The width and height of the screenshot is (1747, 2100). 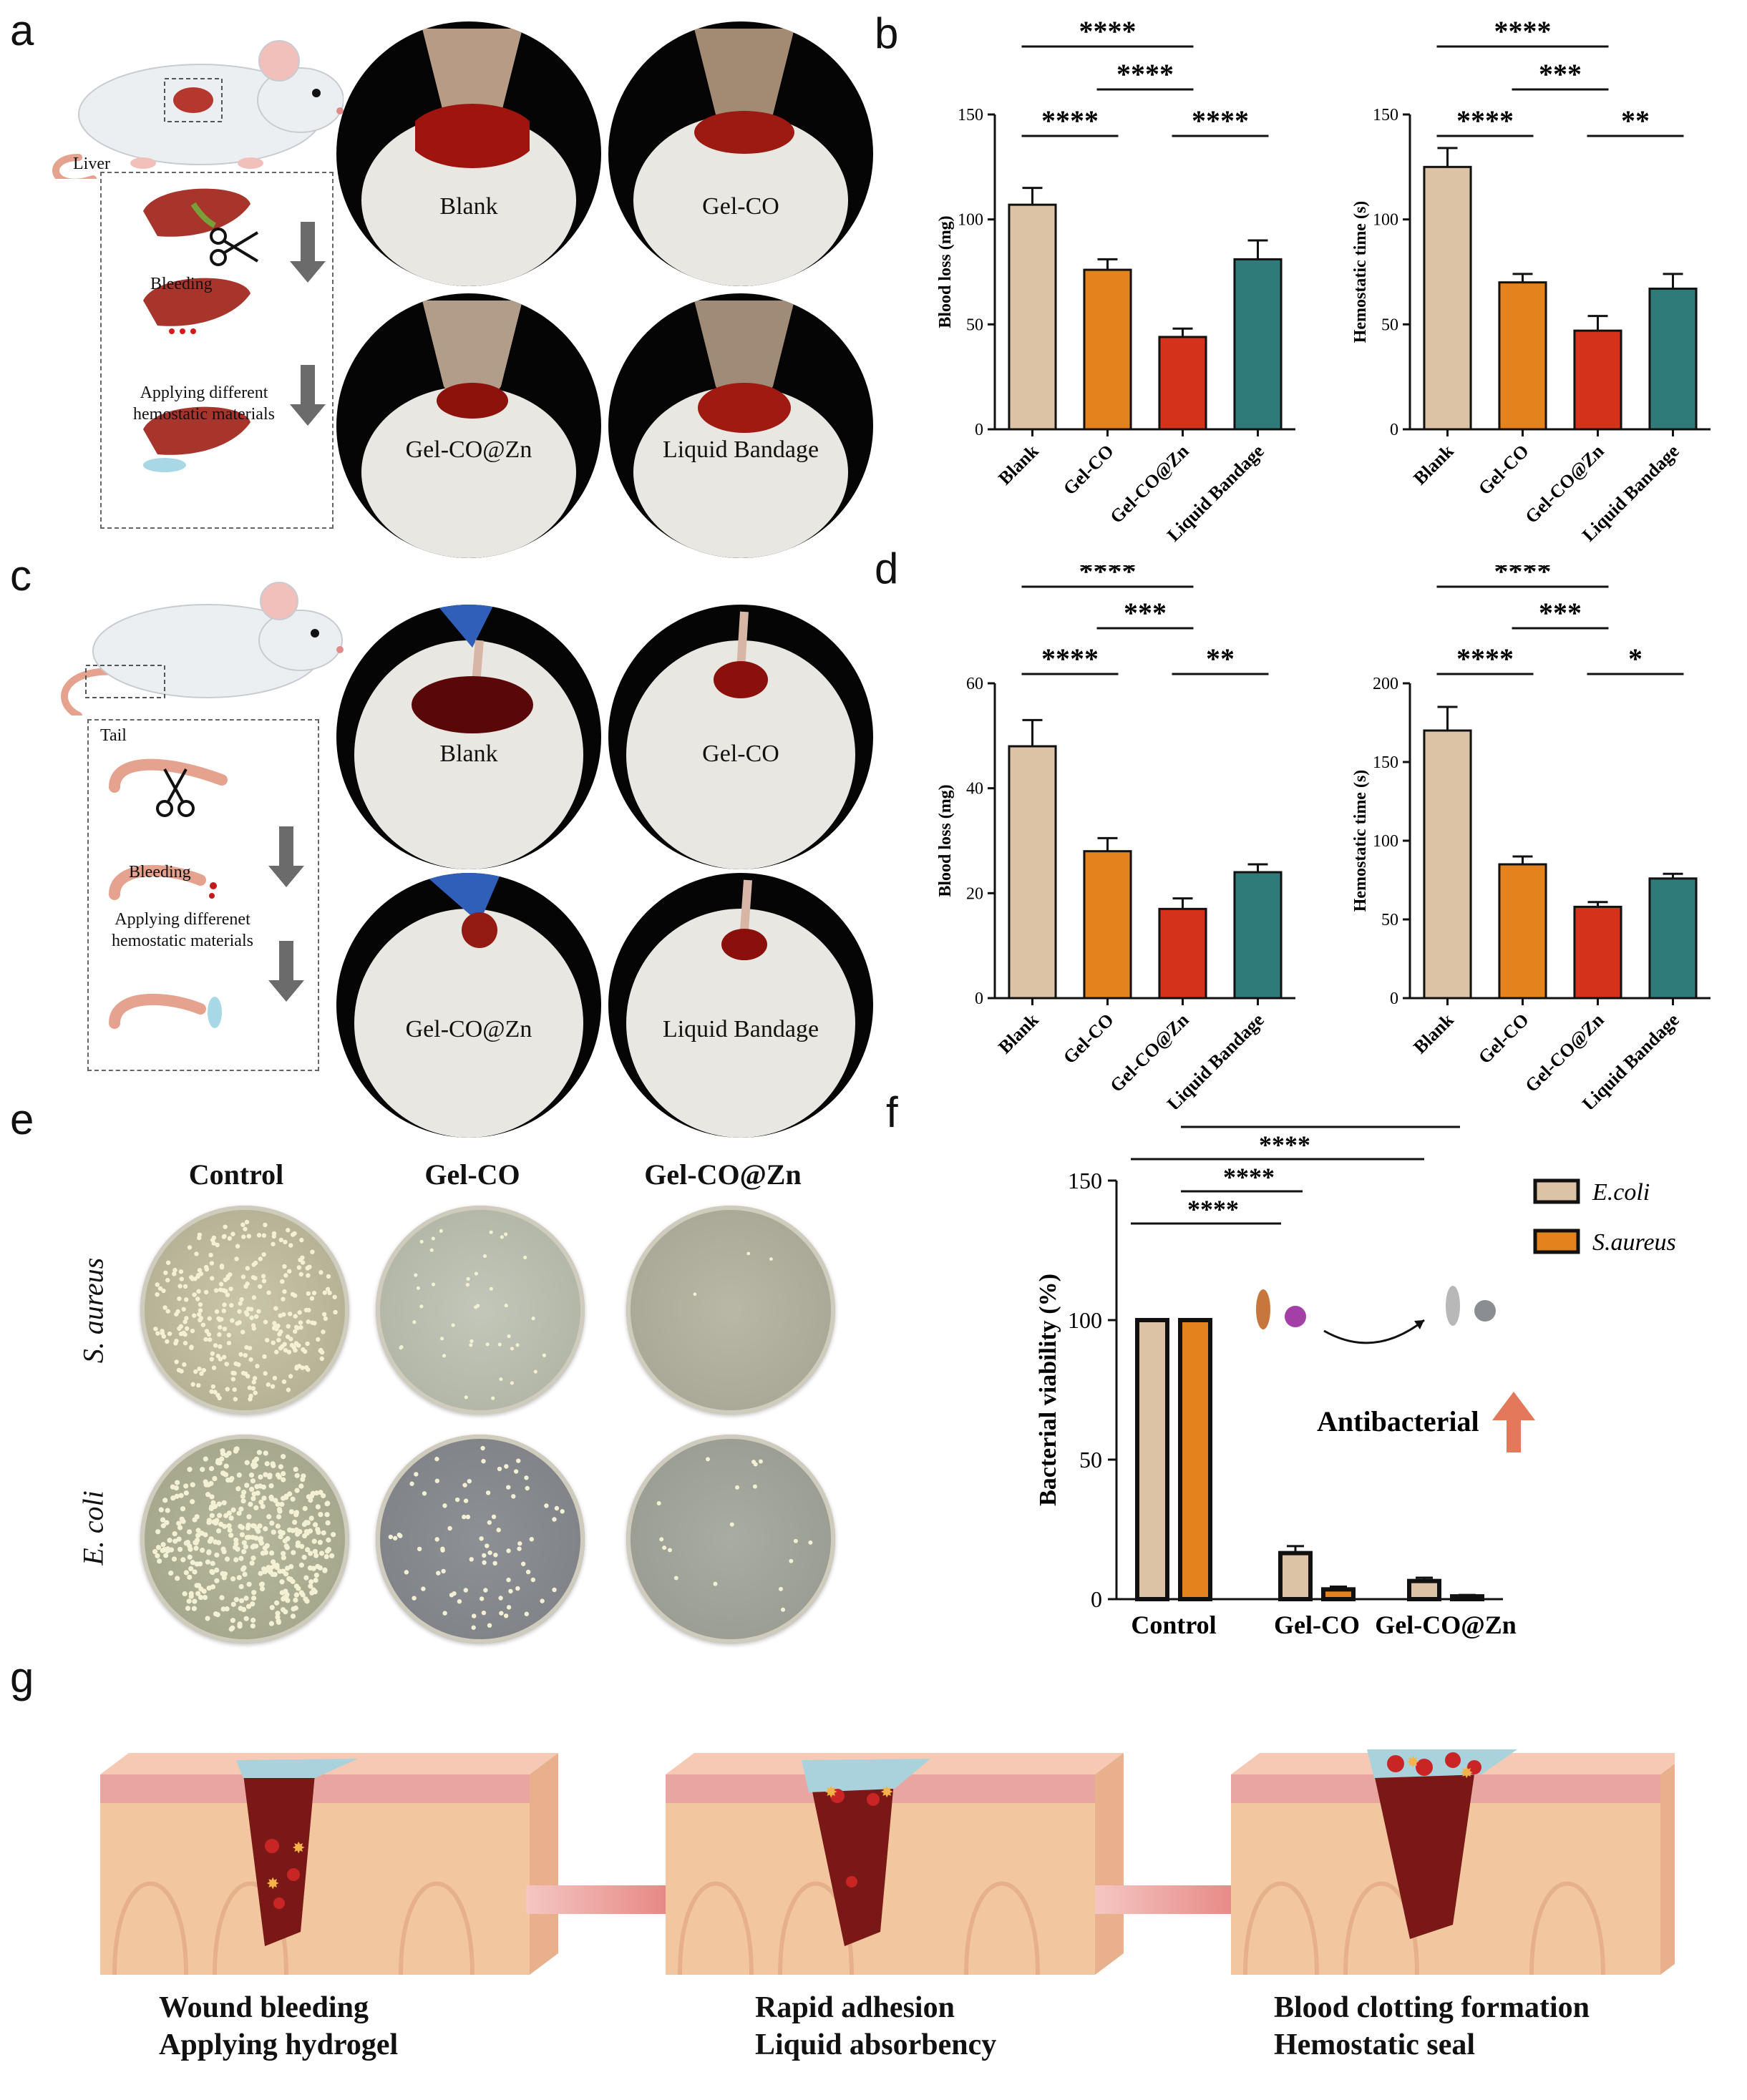 What do you see at coordinates (198, 109) in the screenshot?
I see `mouse-illustration-a` at bounding box center [198, 109].